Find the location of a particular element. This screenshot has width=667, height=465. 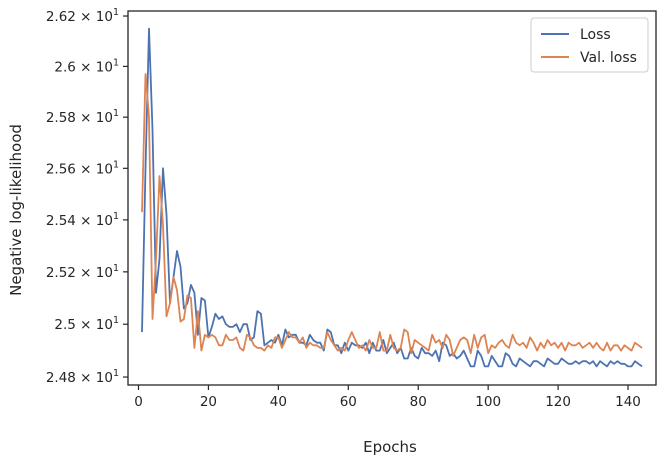

y-tick-label: 2.54 × 10¹ is located at coordinates (82, 220).